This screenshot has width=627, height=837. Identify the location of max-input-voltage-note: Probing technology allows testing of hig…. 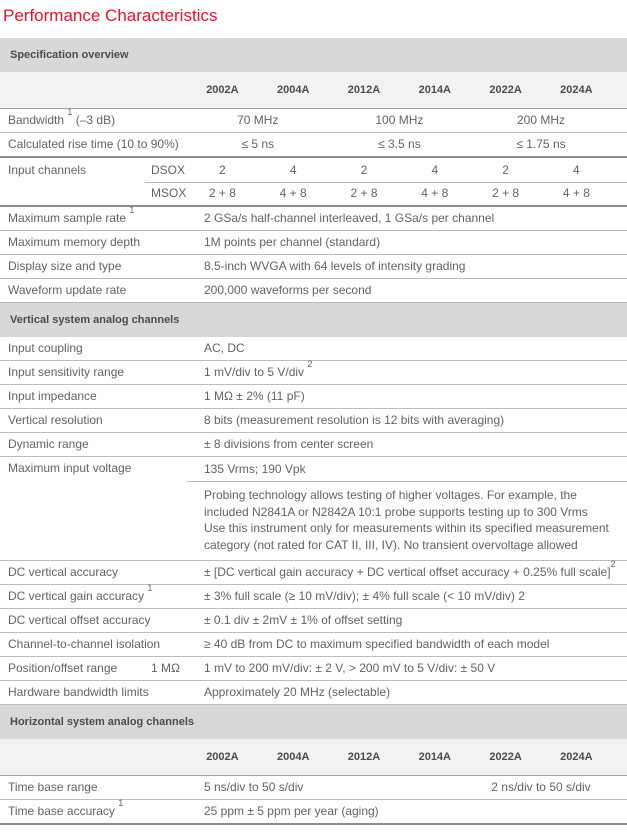
(406, 520).